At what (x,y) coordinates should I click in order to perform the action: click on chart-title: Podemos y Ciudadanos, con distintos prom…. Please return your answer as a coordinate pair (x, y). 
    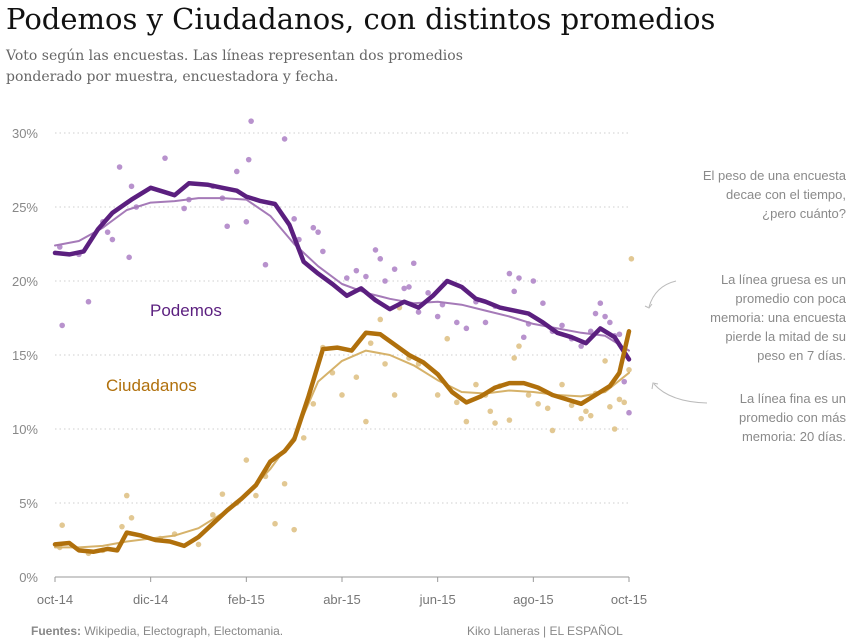
    Looking at the image, I should click on (361, 19).